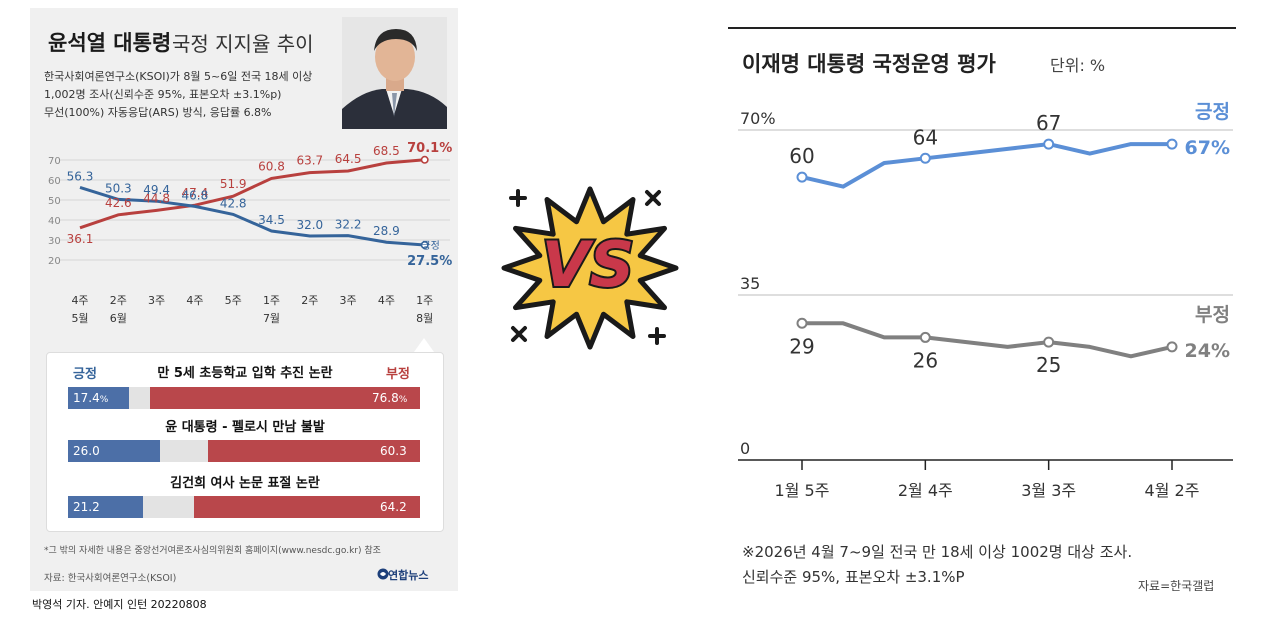 The width and height of the screenshot is (1280, 629). I want to click on data-label: 46.8, so click(195, 195).